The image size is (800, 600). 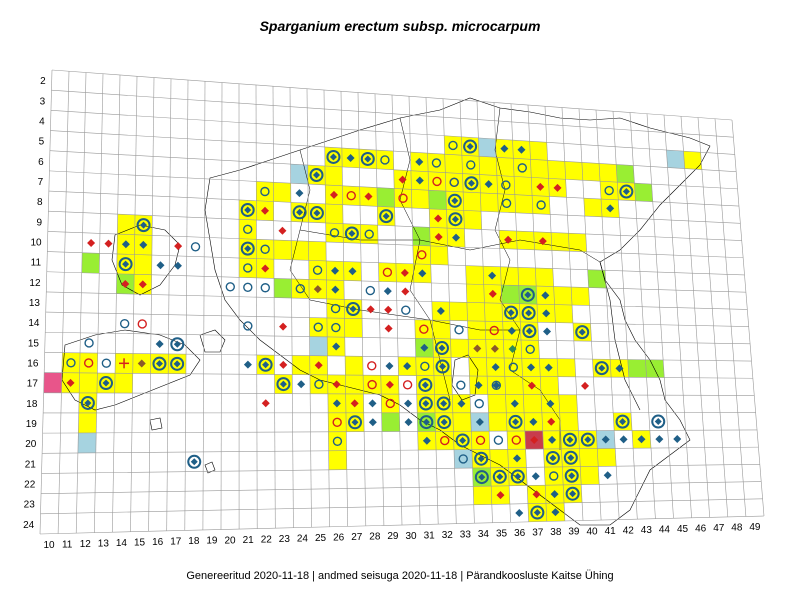 What do you see at coordinates (466, 534) in the screenshot?
I see `column-label: 33` at bounding box center [466, 534].